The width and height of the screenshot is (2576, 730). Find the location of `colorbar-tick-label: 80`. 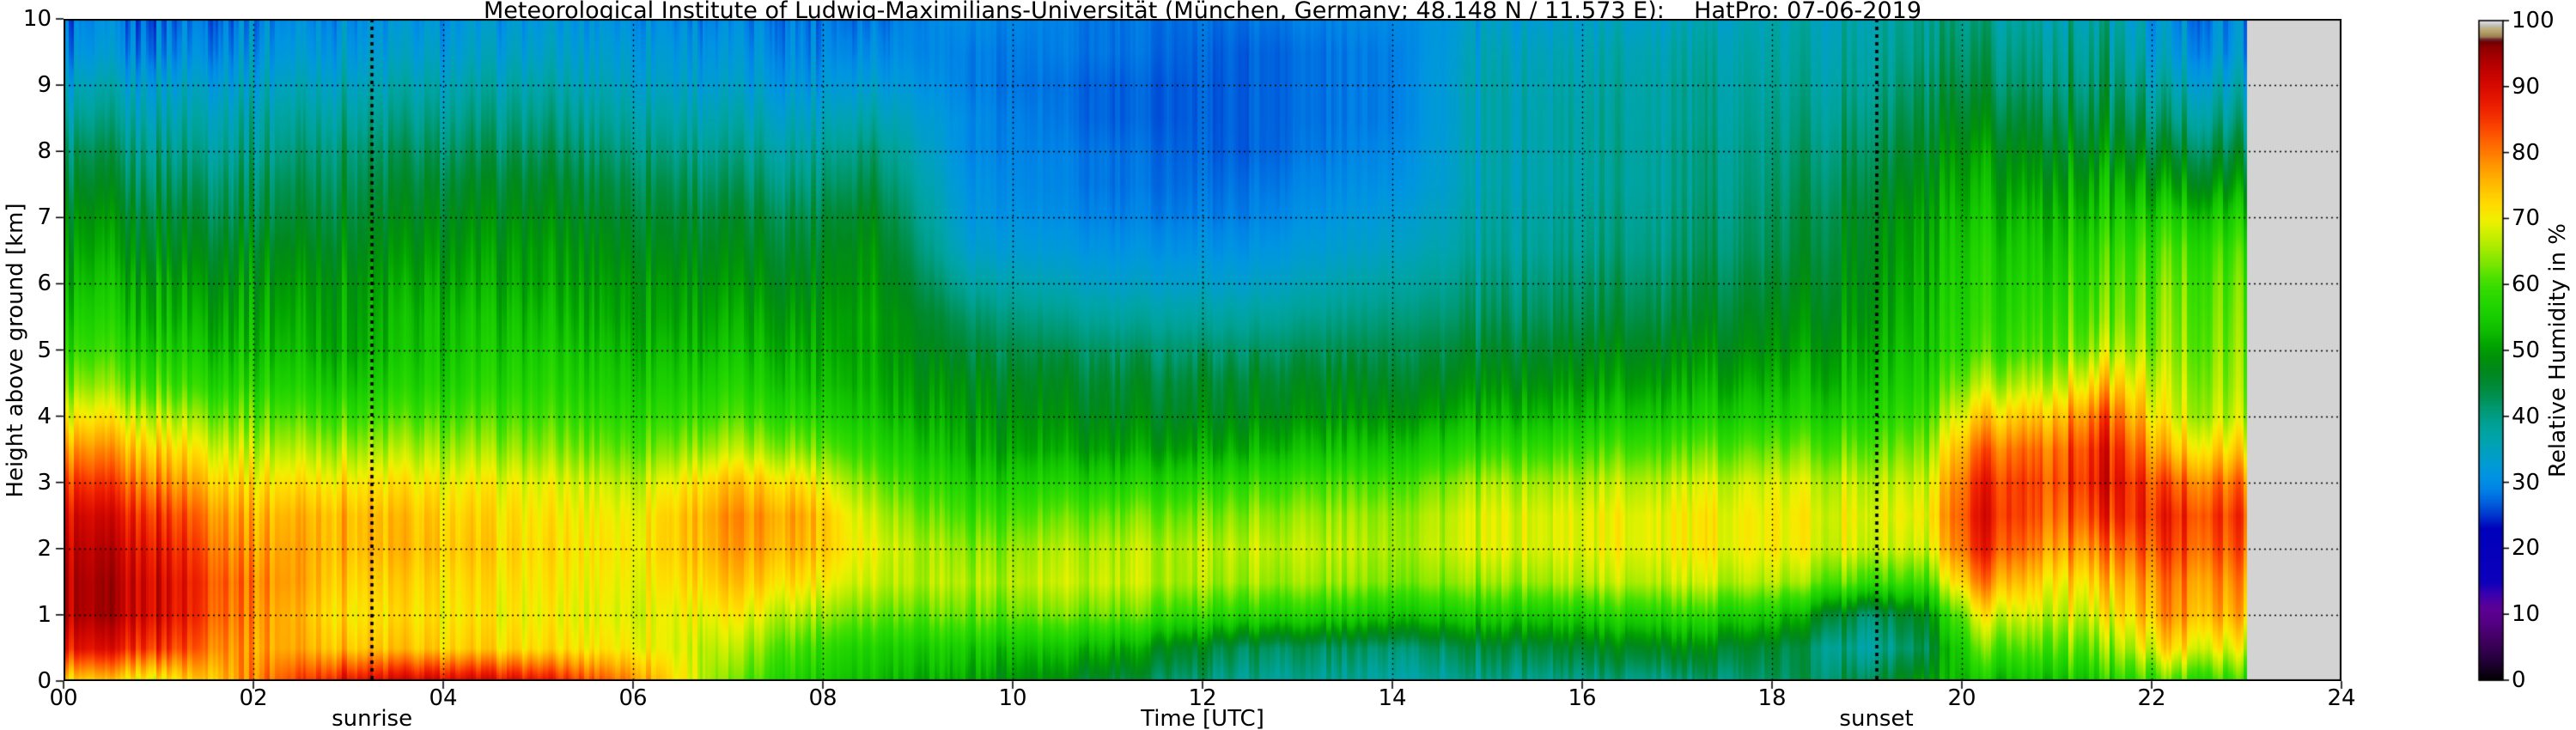

colorbar-tick-label: 80 is located at coordinates (2526, 152).